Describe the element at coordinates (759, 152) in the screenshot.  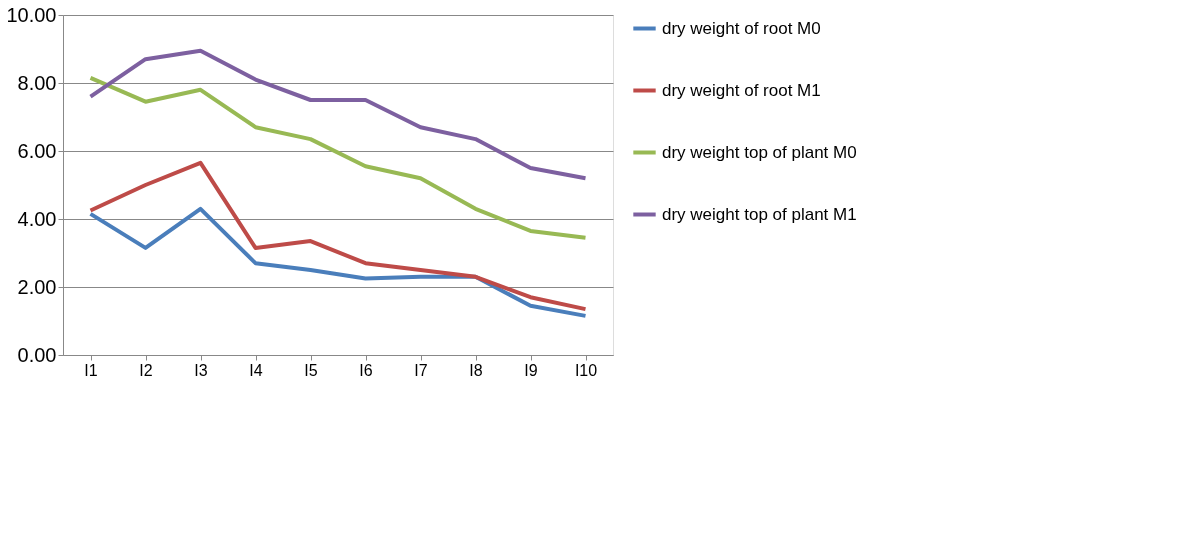
I see `legend-label: dry weight top of plant M0` at that location.